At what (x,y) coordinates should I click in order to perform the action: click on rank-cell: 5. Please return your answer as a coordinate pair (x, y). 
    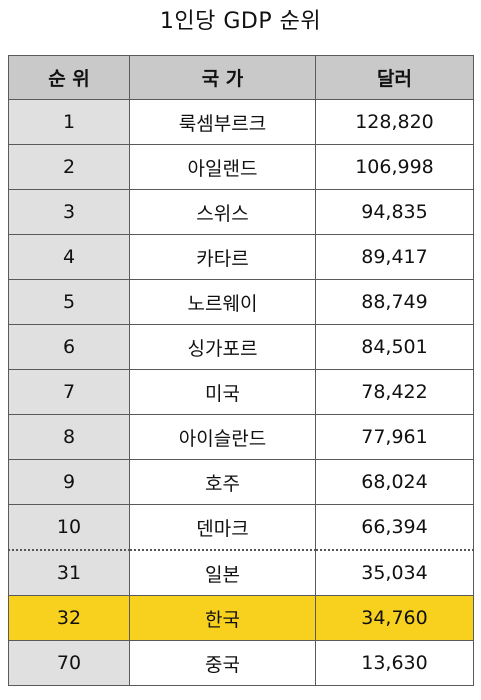
    Looking at the image, I should click on (69, 302).